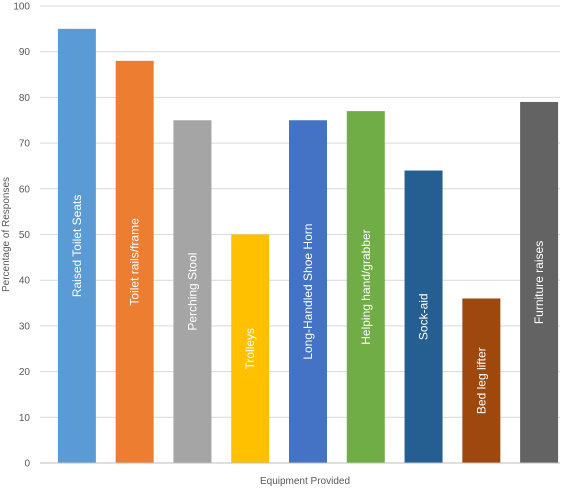 The height and width of the screenshot is (488, 567). I want to click on y-tick-label: 30, so click(25, 326).